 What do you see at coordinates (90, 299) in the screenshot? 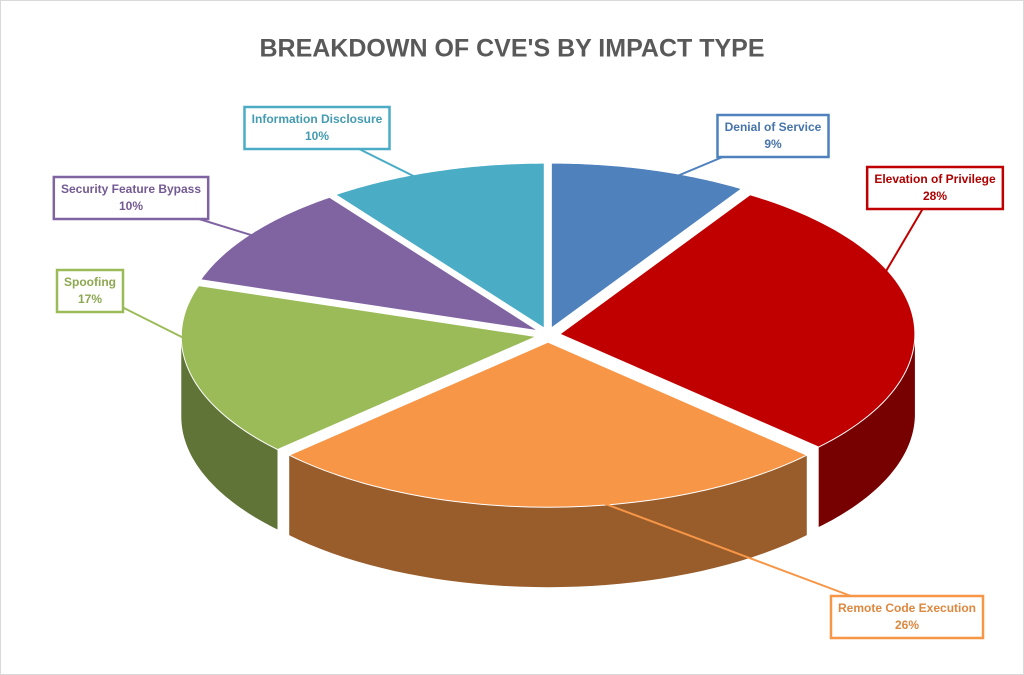
I see `label-value: 17%` at bounding box center [90, 299].